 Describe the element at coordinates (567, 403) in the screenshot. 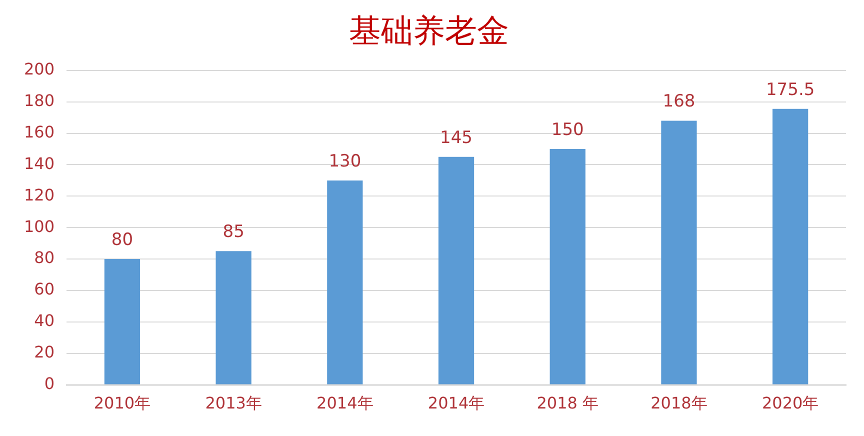

I see `x-tick-label: 2018 年` at that location.